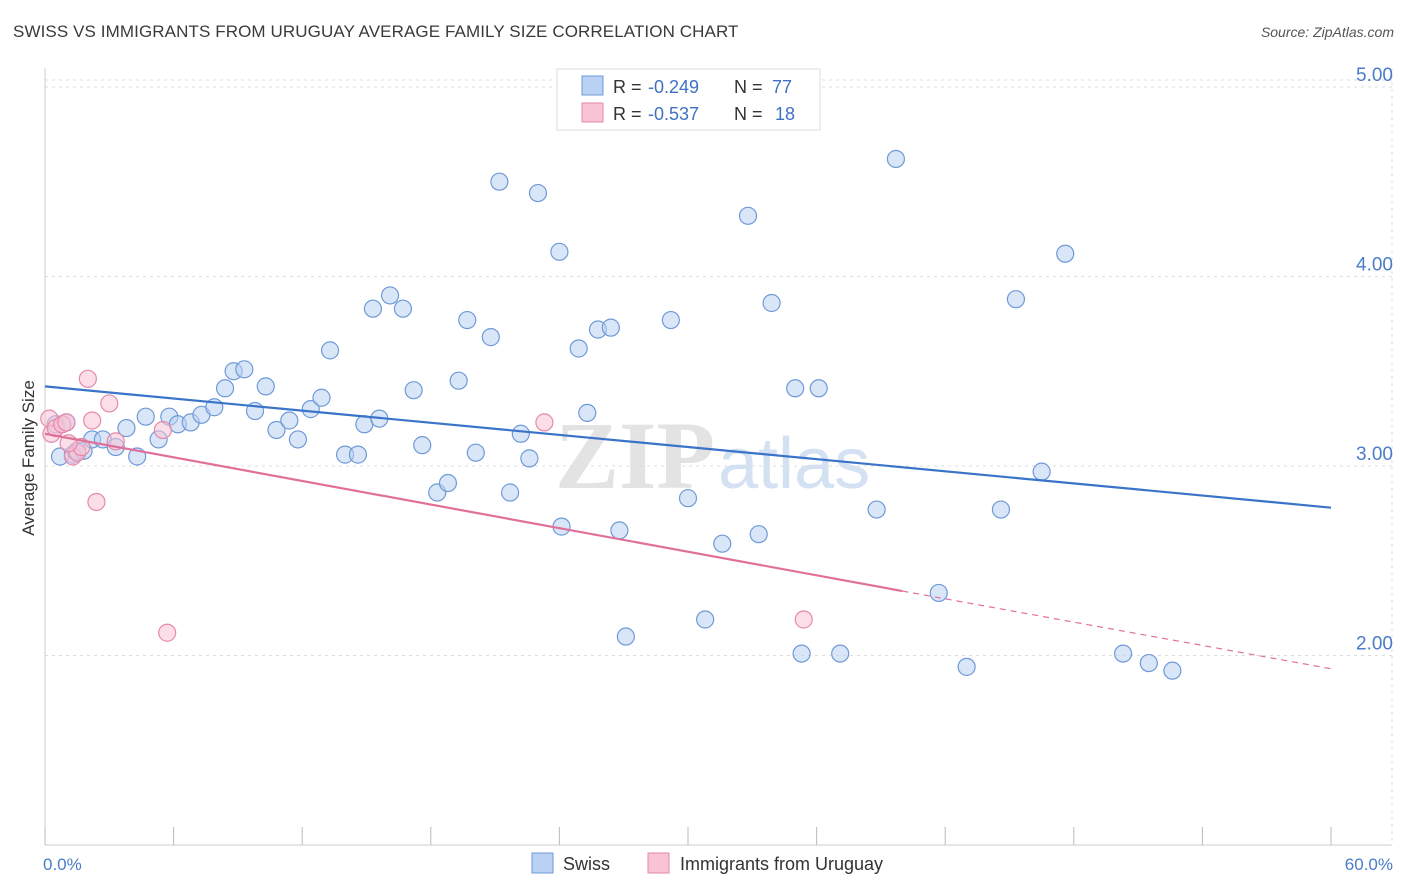 The width and height of the screenshot is (1406, 892). I want to click on x-tick-labels: 0.0% 60.0%, so click(718, 864).